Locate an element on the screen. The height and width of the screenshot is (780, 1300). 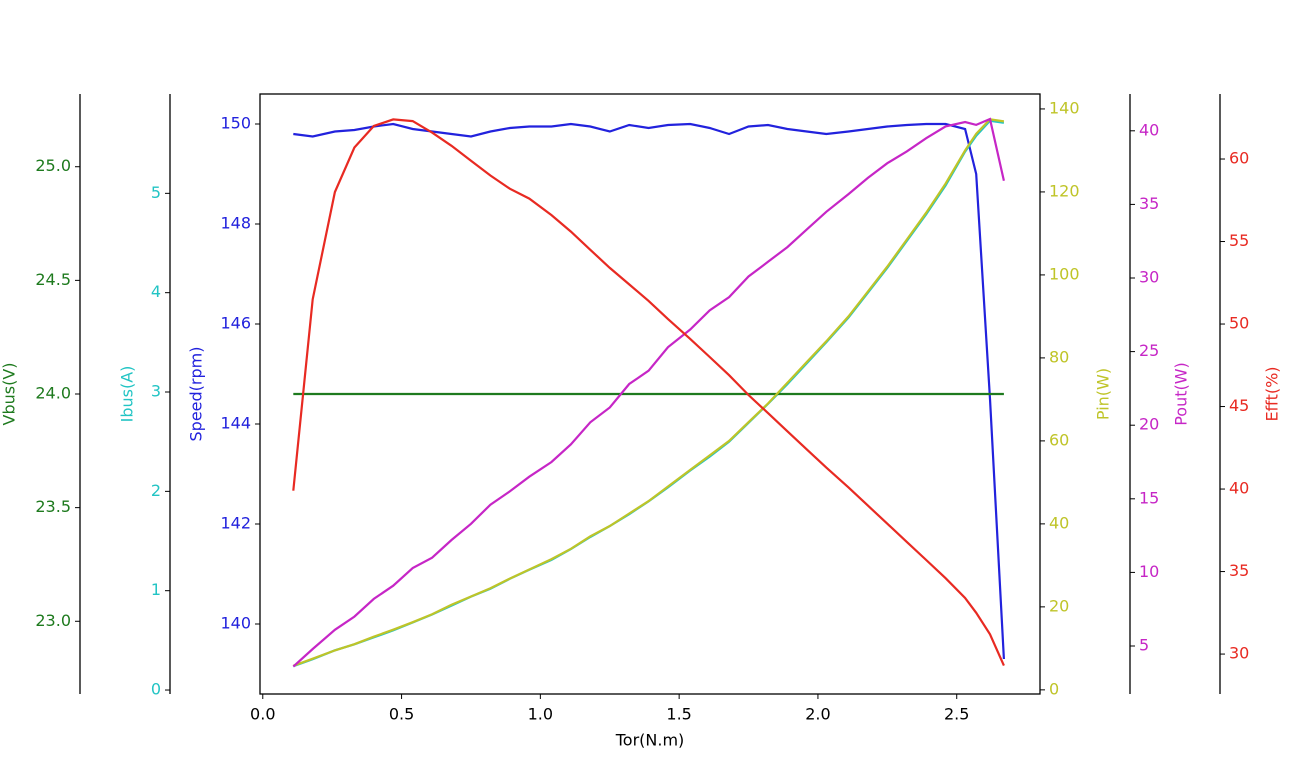
y-tick-label: 50 is located at coordinates (1239, 323).